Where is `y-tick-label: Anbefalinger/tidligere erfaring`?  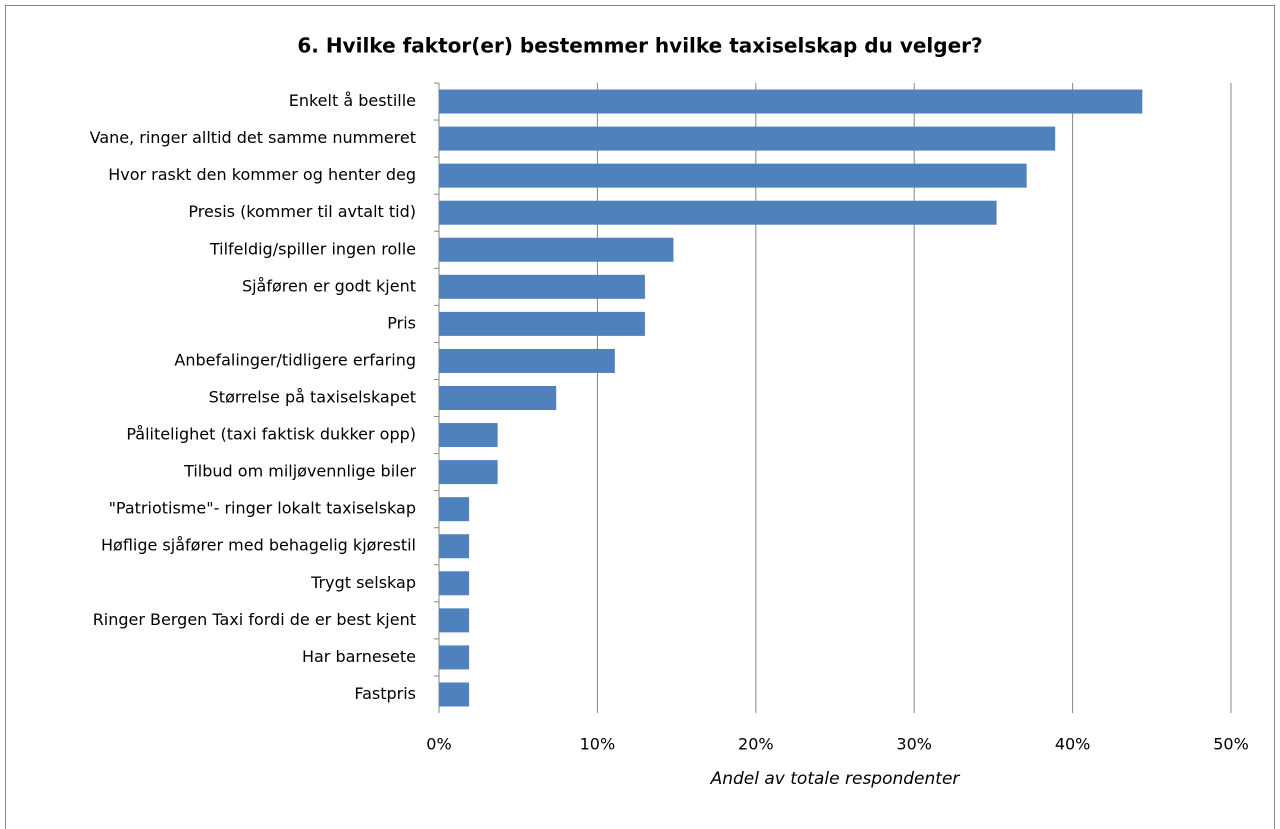
y-tick-label: Anbefalinger/tidligere erfaring is located at coordinates (295, 359).